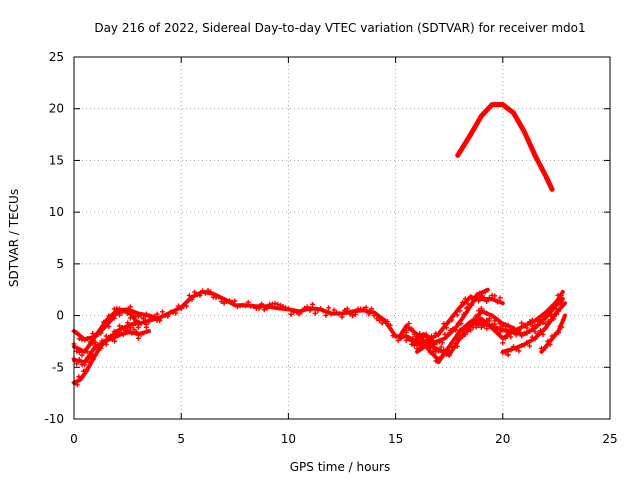 This screenshot has width=640, height=480. Describe the element at coordinates (56, 212) in the screenshot. I see `y-tick-label: 10` at that location.